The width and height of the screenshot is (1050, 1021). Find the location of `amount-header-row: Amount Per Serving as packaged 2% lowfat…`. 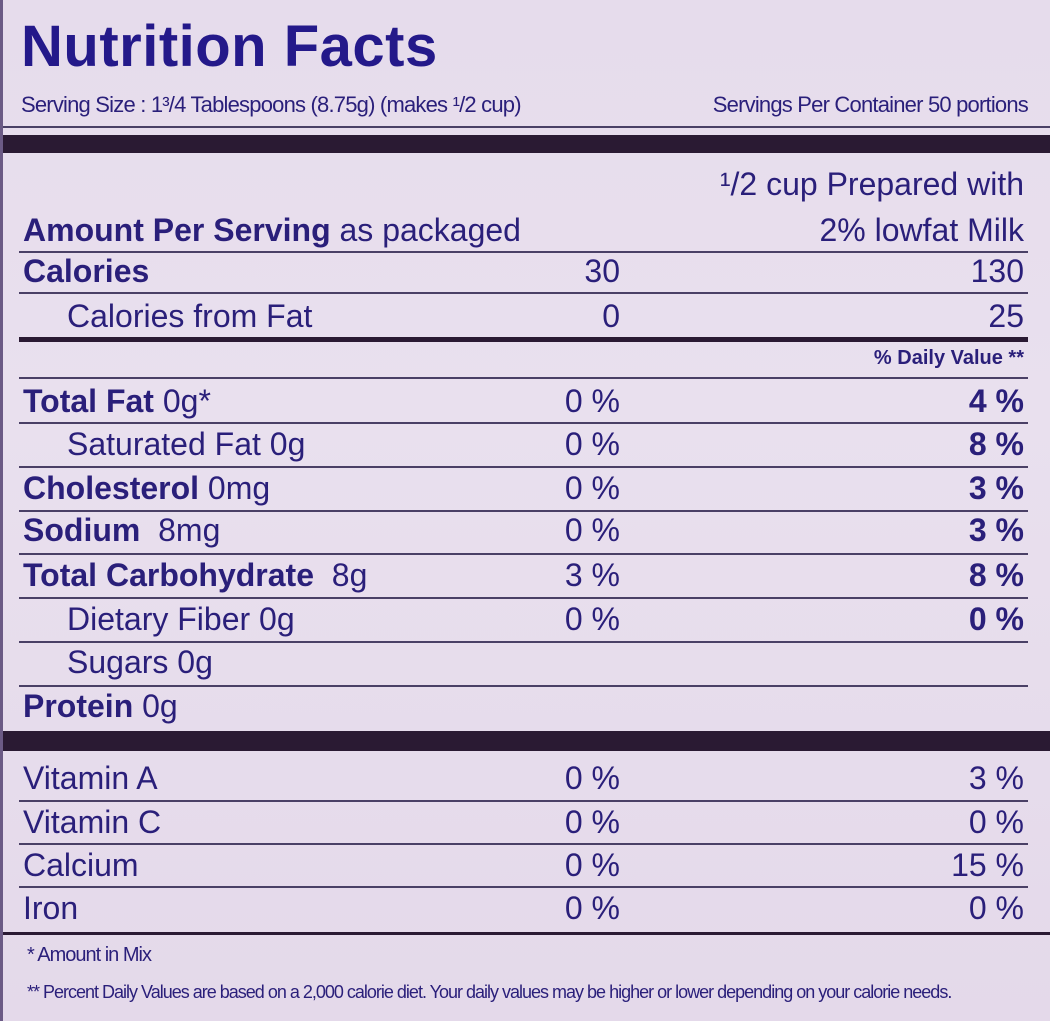

amount-header-row: Amount Per Serving as packaged 2% lowfat… is located at coordinates (523, 230).